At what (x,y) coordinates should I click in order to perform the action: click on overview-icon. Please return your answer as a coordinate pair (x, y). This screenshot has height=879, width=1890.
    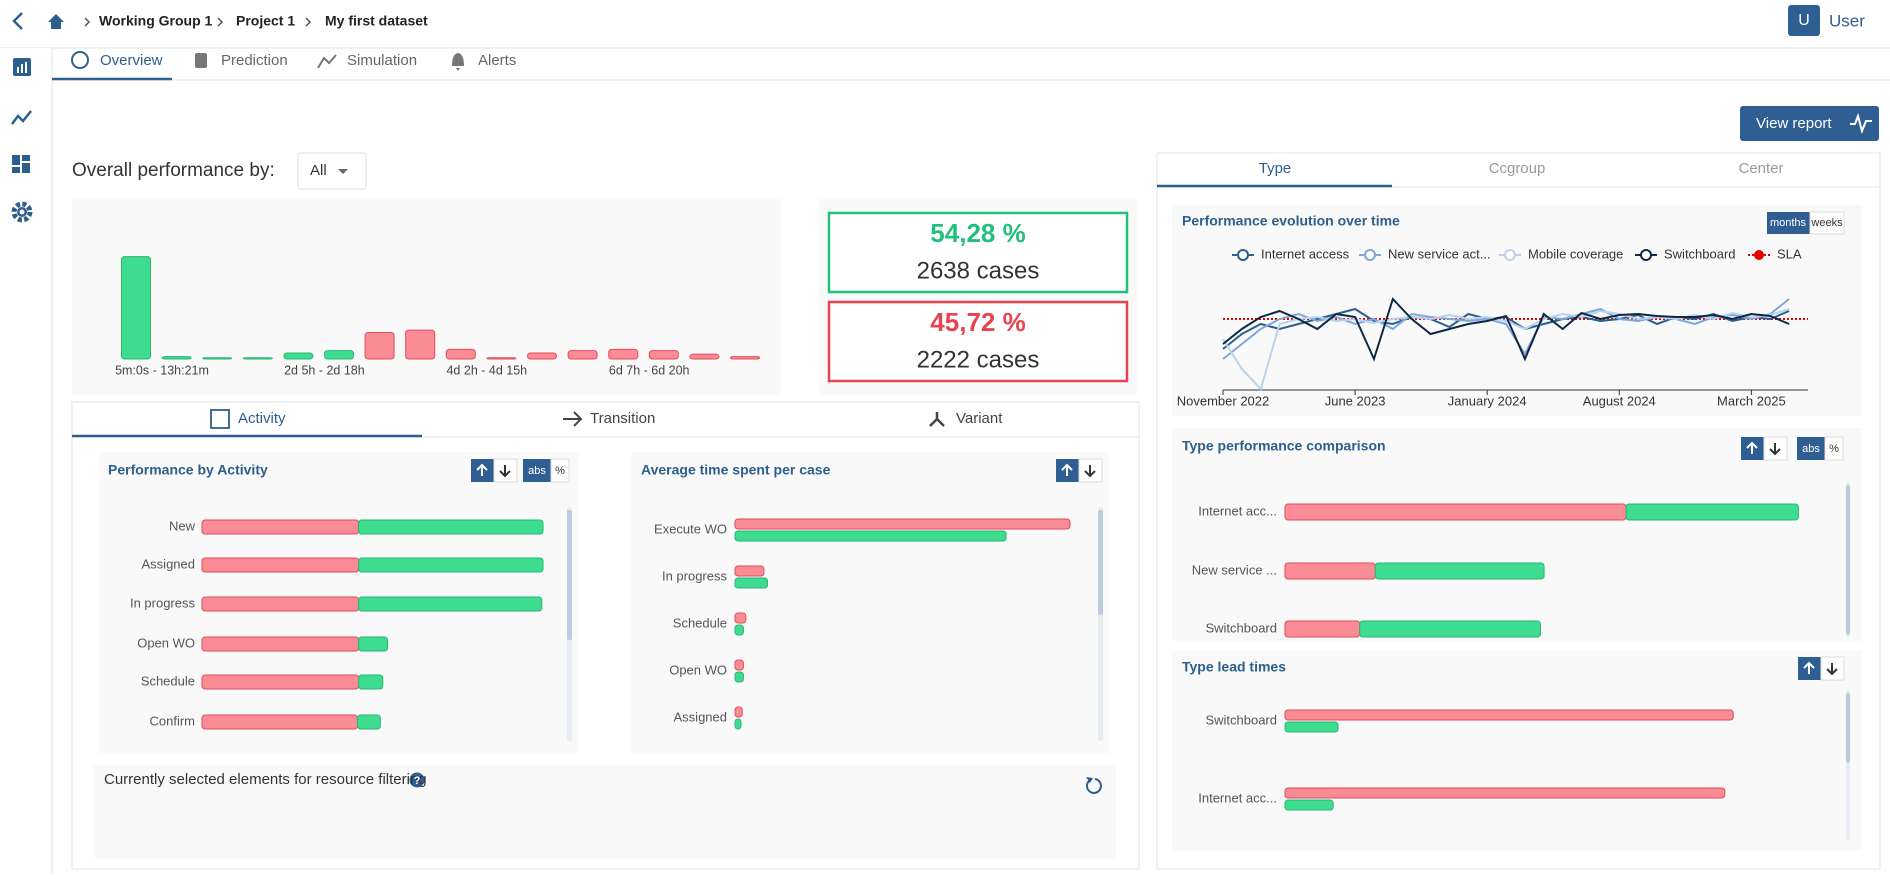
    Looking at the image, I should click on (80, 60).